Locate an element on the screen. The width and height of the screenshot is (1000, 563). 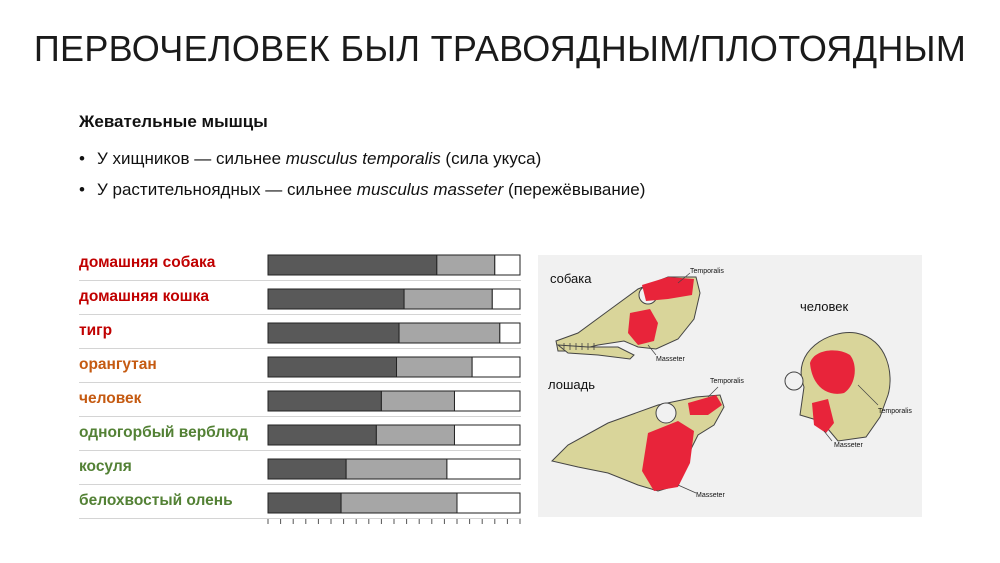
dog-masseter-callout: Masseter is located at coordinates (670, 359).